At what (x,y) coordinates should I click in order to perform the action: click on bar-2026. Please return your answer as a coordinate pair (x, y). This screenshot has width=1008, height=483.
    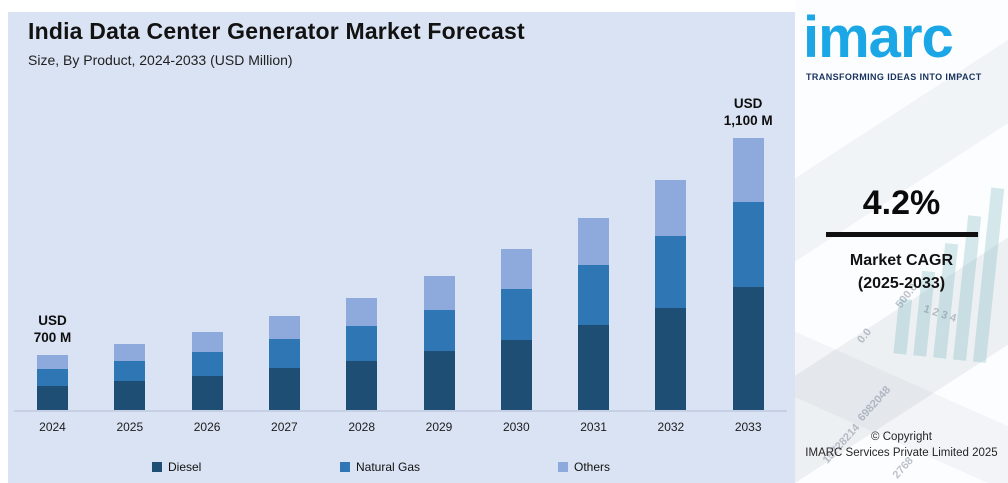
    Looking at the image, I should click on (207, 371).